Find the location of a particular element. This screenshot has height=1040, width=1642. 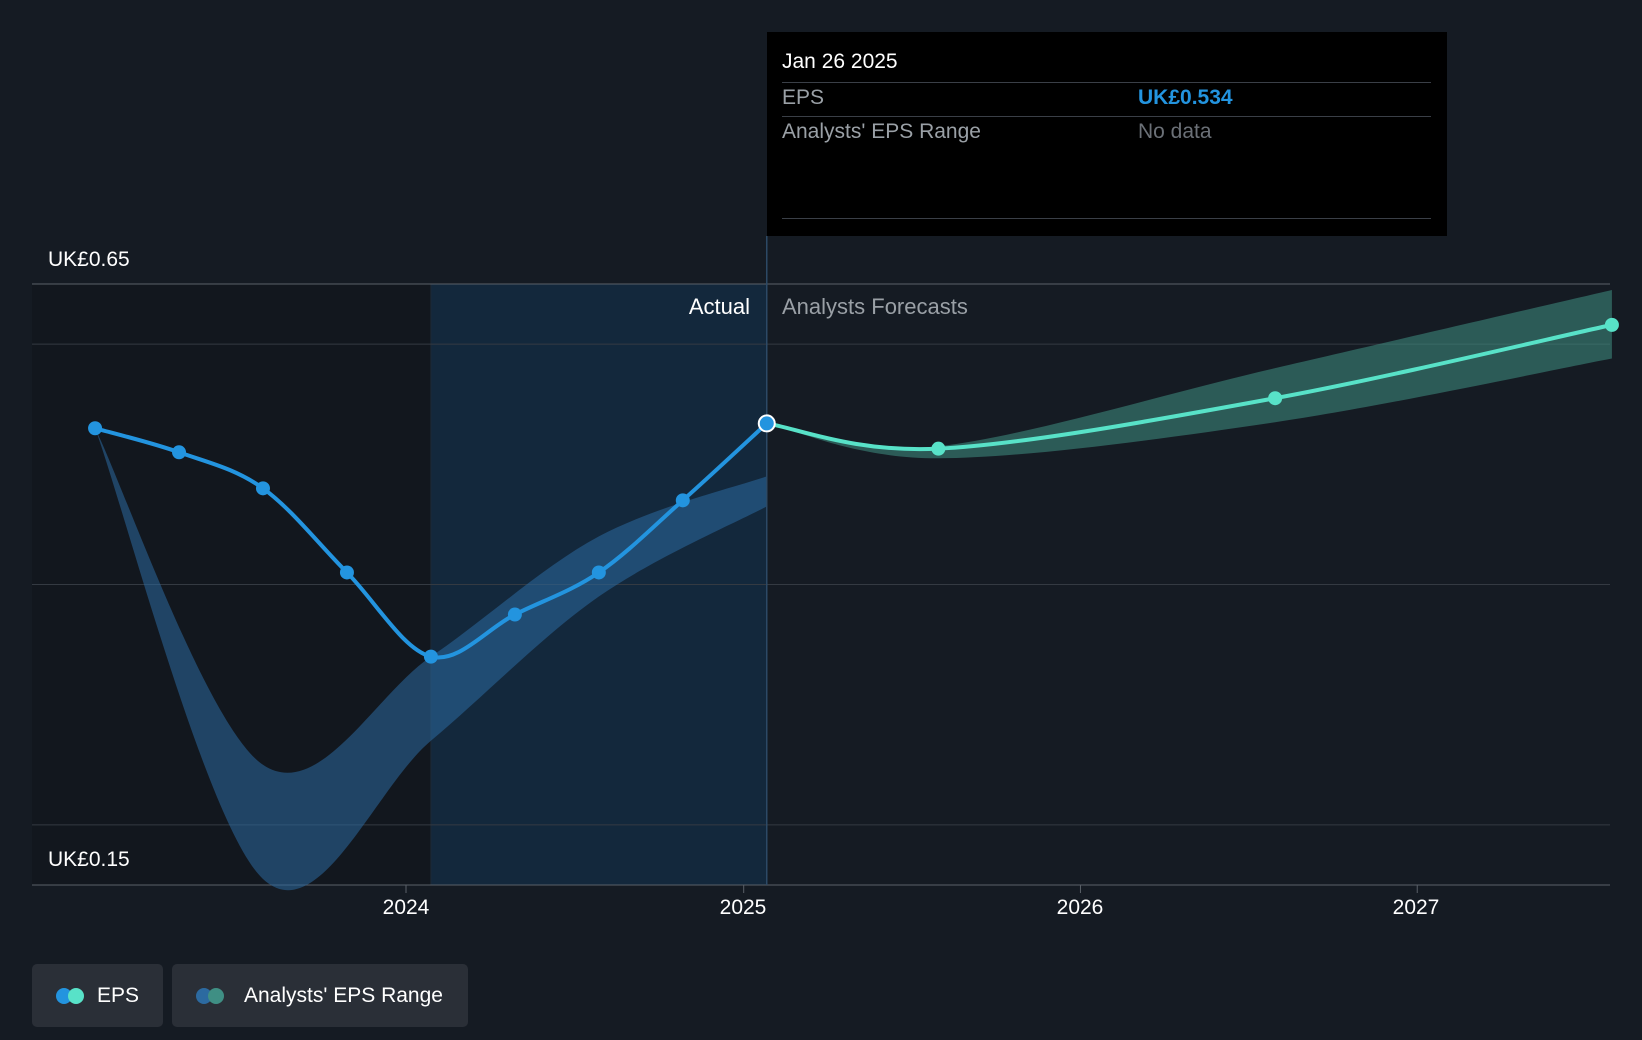

tooltip-range-label: Analysts' EPS Range is located at coordinates (881, 131).